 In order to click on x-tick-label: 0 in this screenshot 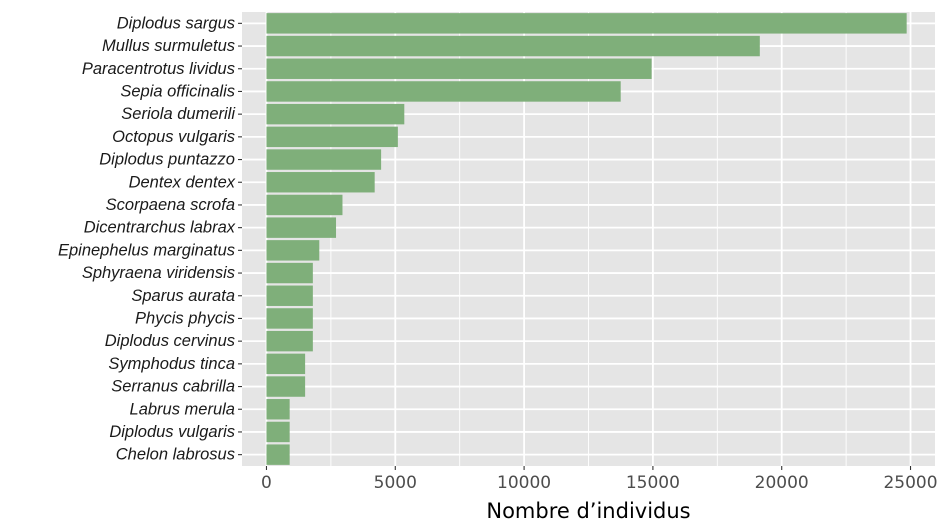, I will do `click(266, 483)`.